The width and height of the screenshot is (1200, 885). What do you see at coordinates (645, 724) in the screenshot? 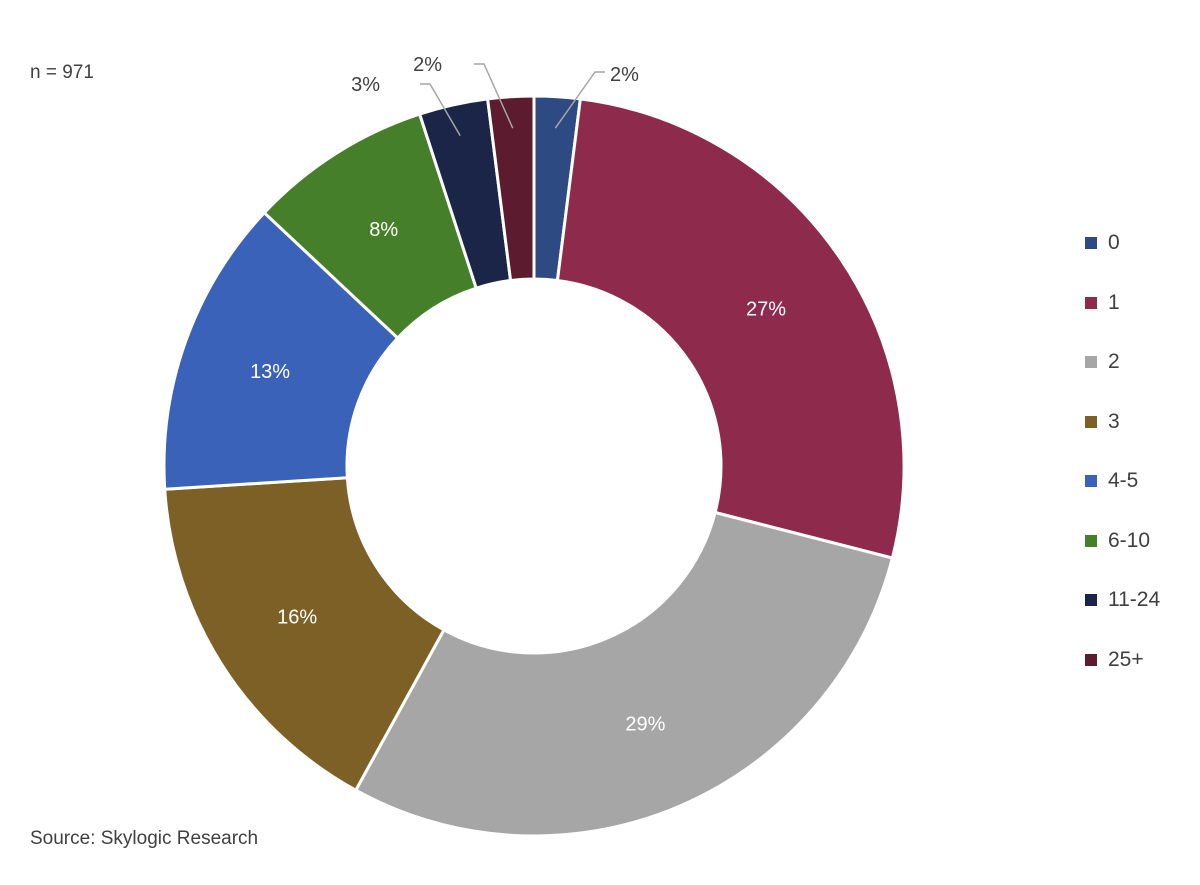
I see `data-label-2: 29%` at bounding box center [645, 724].